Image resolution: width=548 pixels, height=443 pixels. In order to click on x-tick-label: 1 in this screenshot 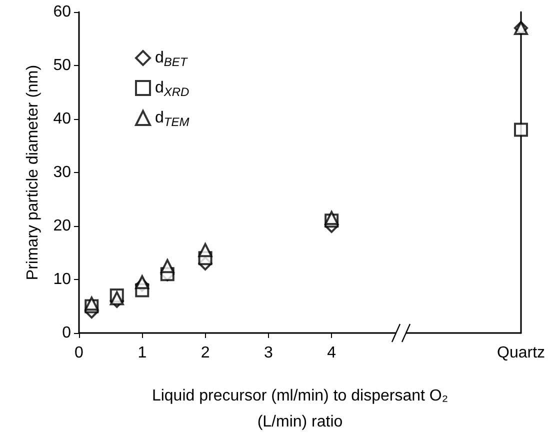, I will do `click(142, 353)`.